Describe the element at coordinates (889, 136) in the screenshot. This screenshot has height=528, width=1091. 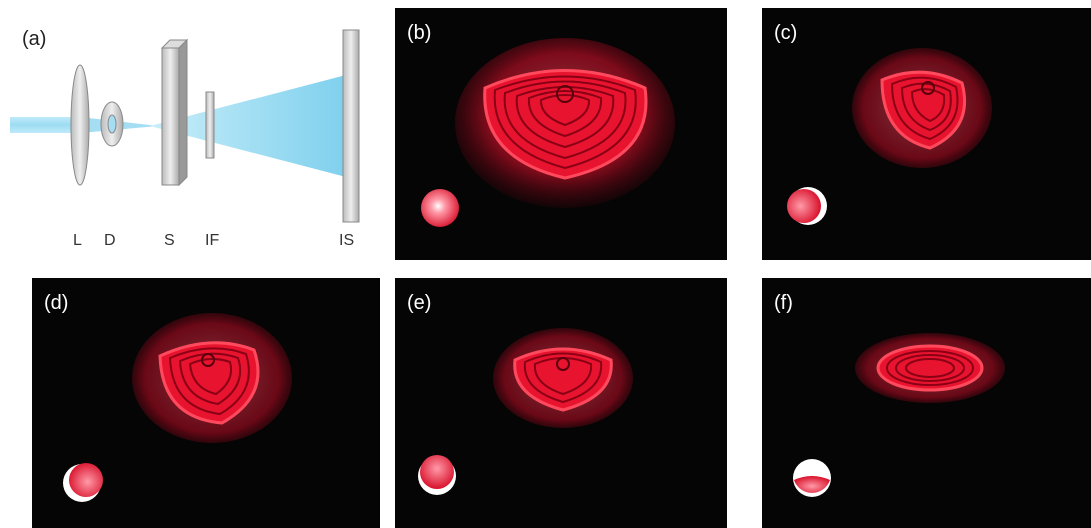
I see `ring-pattern-c` at that location.